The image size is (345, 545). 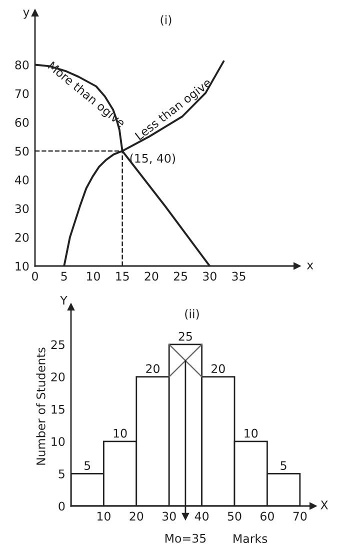 I want to click on chart-title: (i), so click(x=166, y=20).